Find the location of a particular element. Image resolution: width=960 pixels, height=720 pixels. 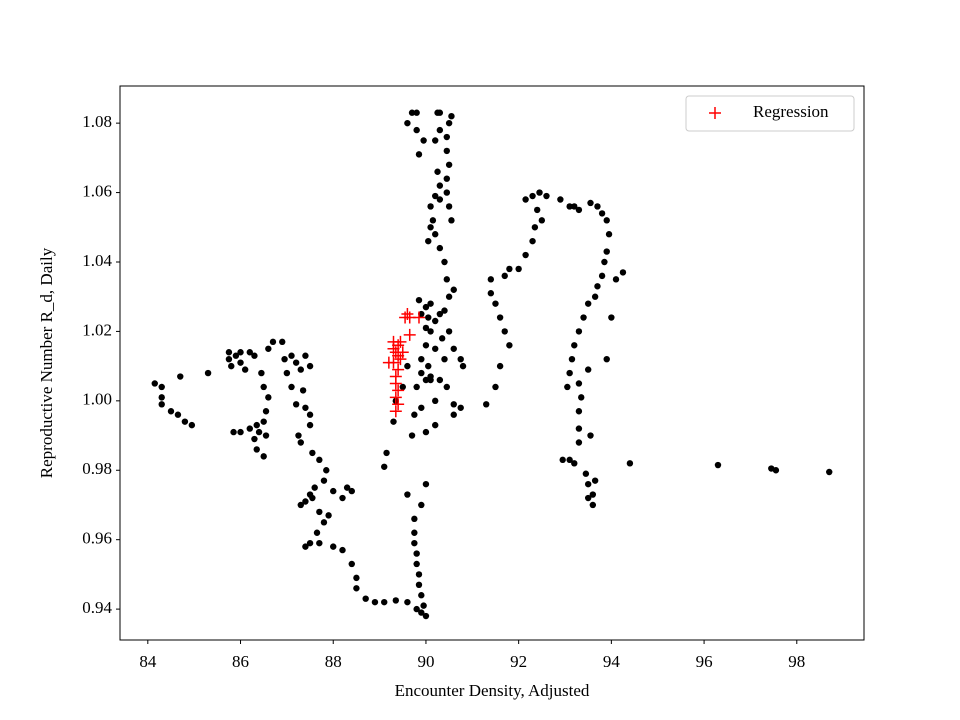

legend-box is located at coordinates (770, 113).